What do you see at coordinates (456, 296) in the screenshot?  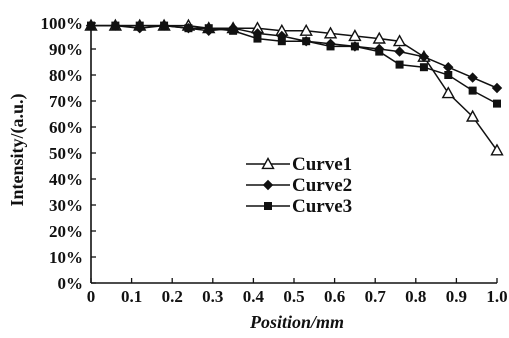 I see `x-tick-label: 0.9` at bounding box center [456, 296].